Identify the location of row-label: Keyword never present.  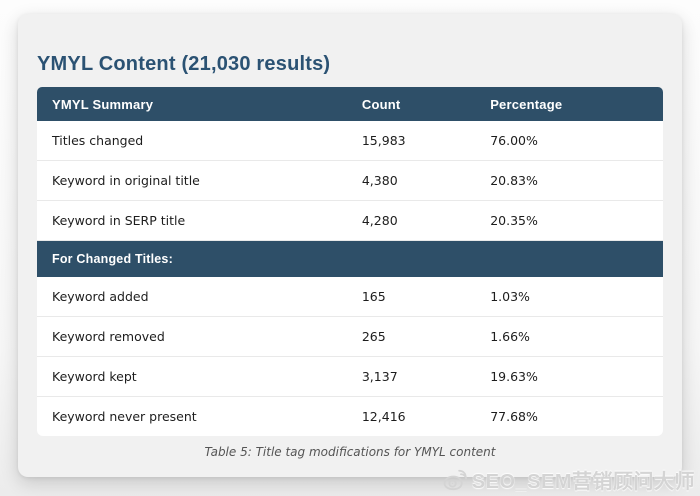
(192, 416).